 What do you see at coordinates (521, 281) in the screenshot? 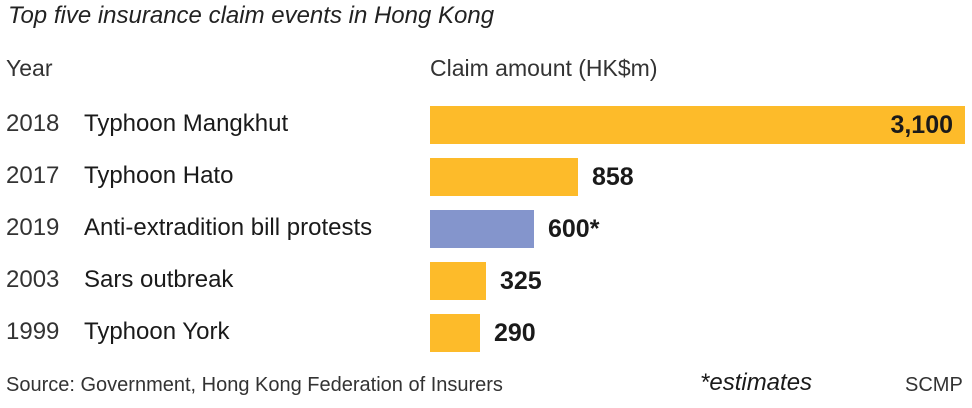
I see `data-label: 325` at bounding box center [521, 281].